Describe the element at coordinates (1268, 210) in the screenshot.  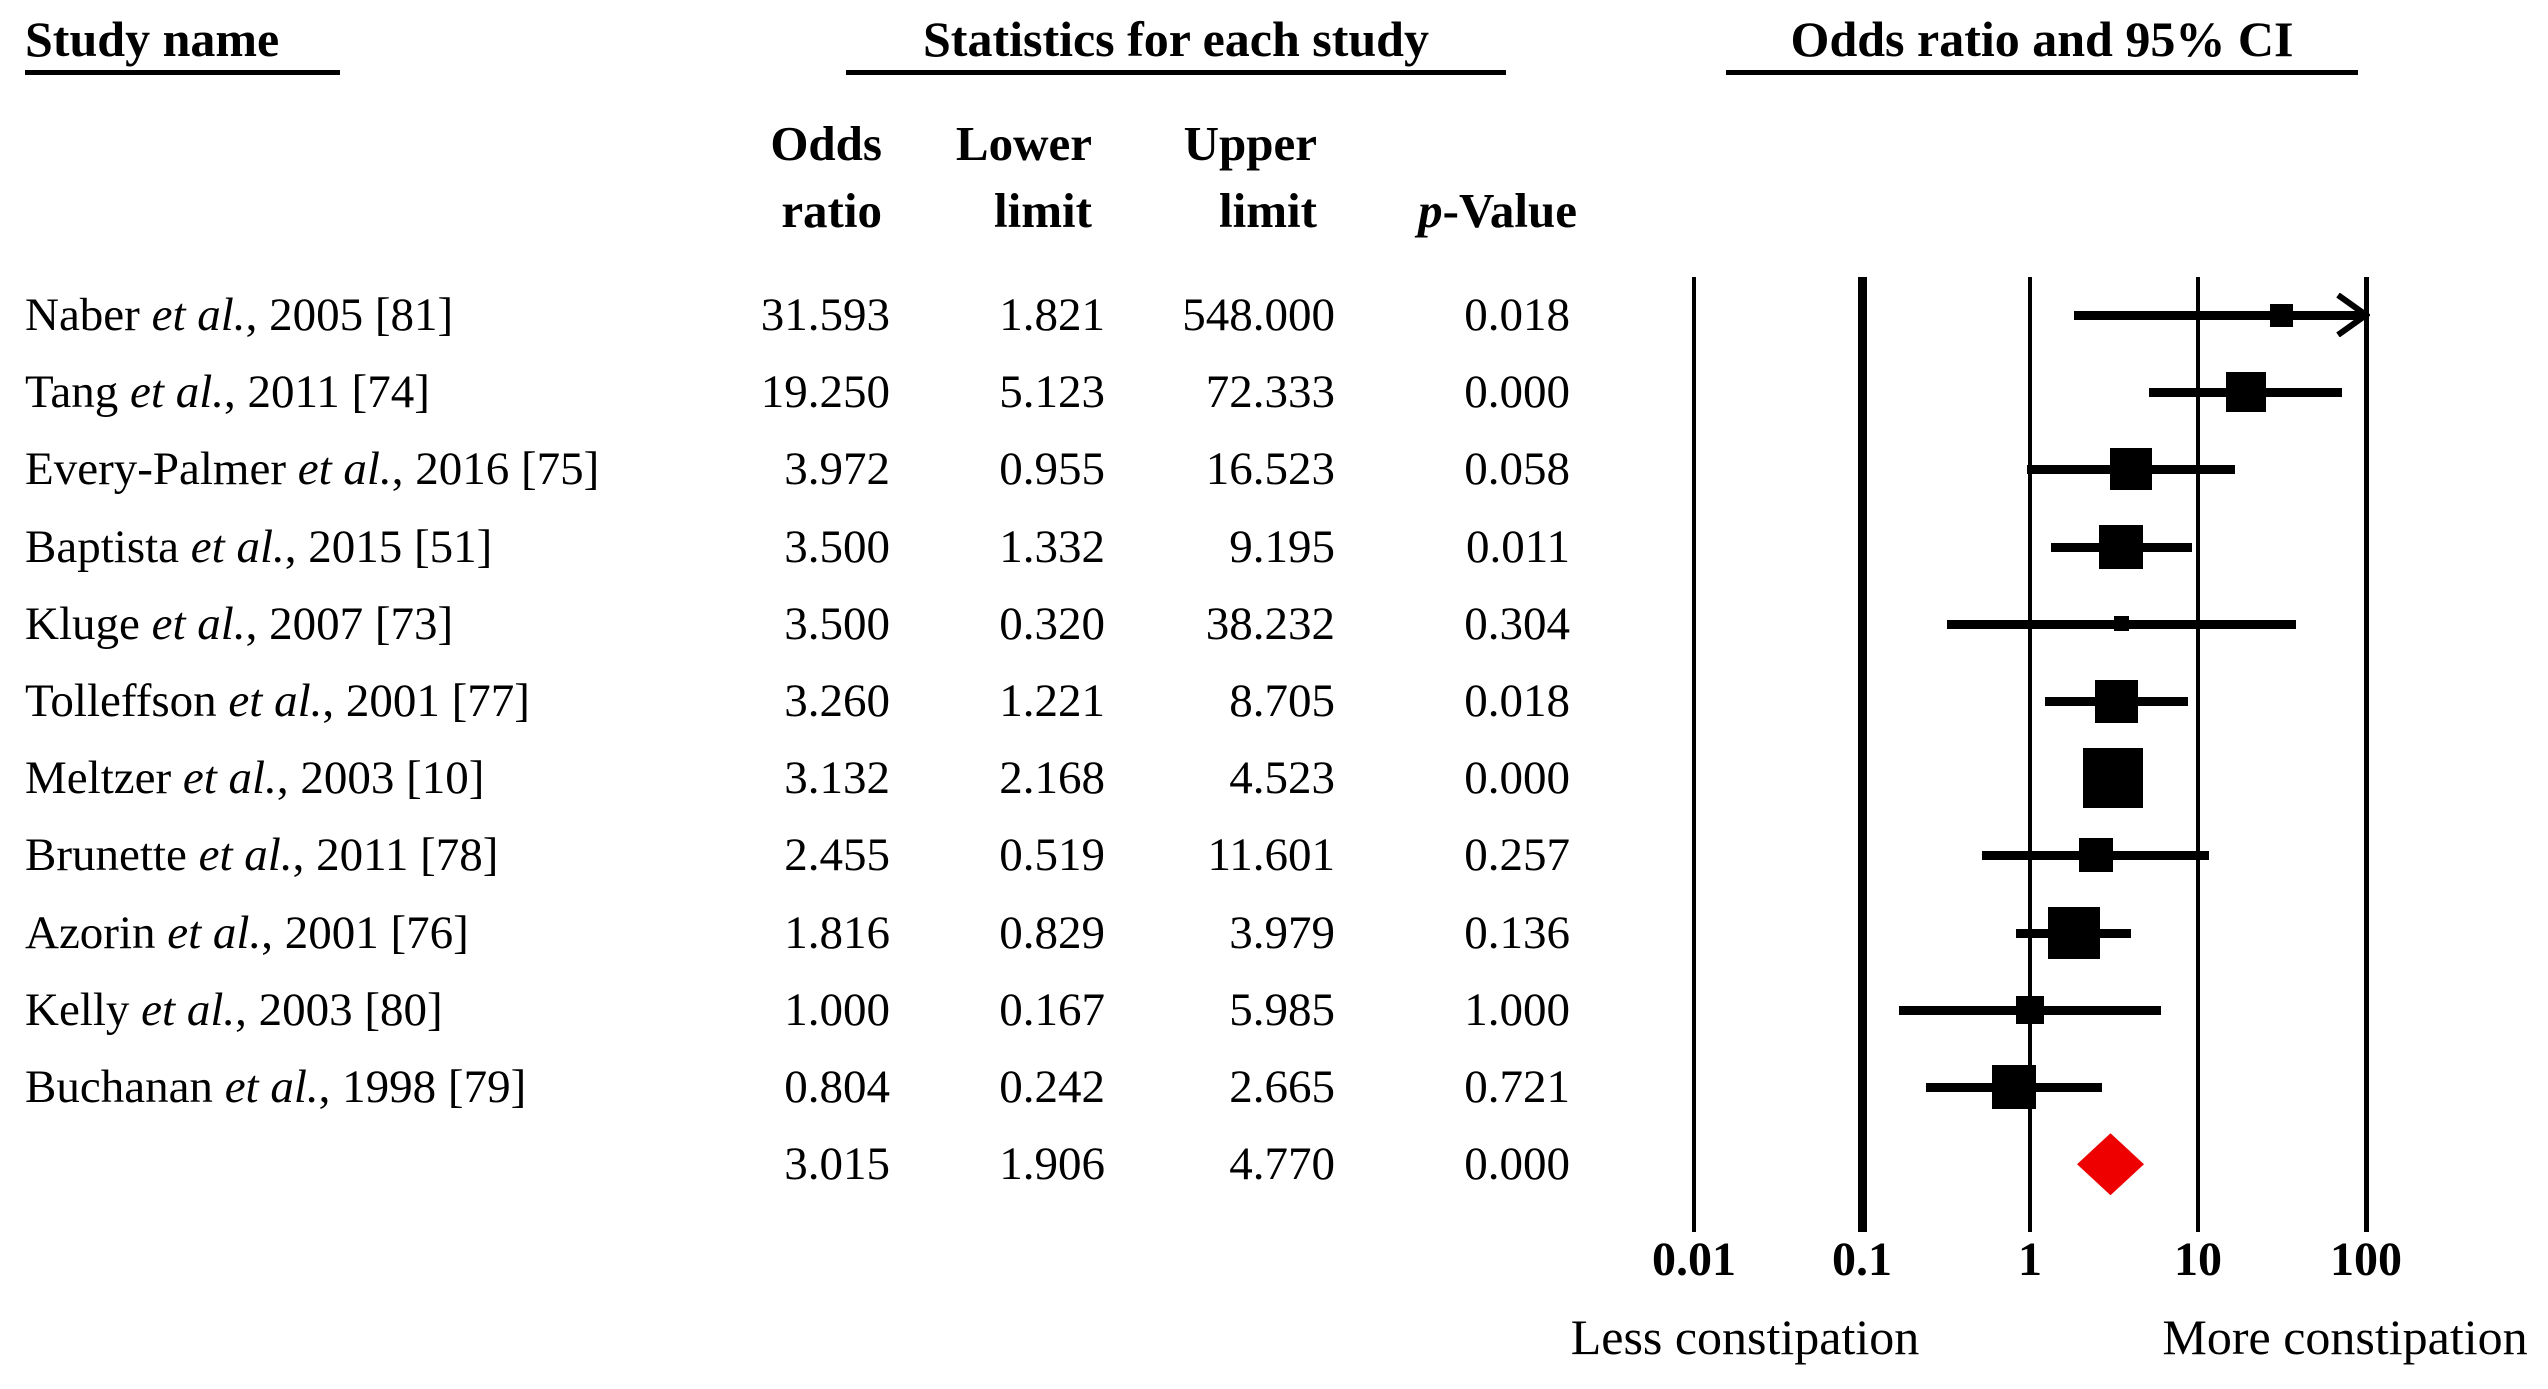
I see `col-upper-line2: limit` at that location.